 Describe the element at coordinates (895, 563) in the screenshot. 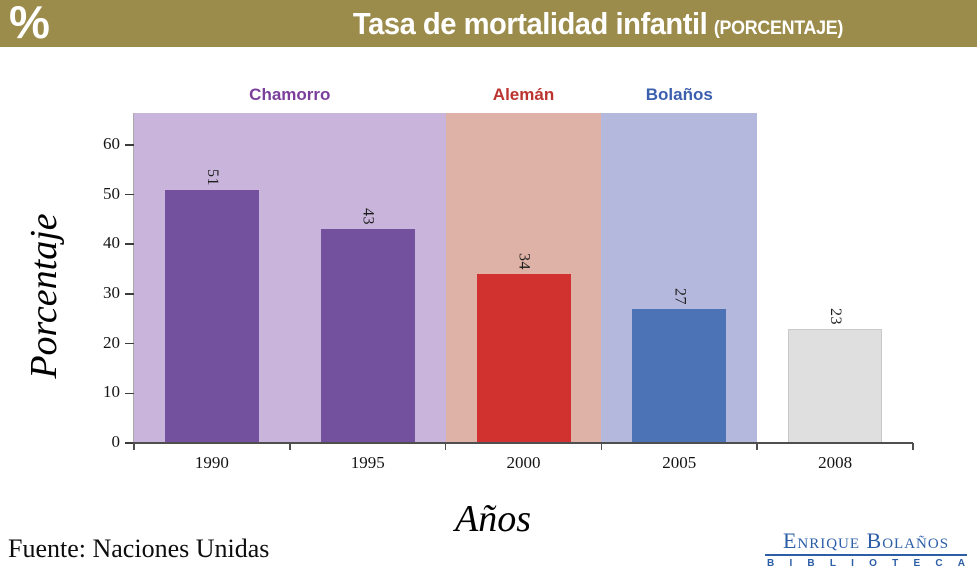

I see `logo-subtitle-letter: T` at that location.